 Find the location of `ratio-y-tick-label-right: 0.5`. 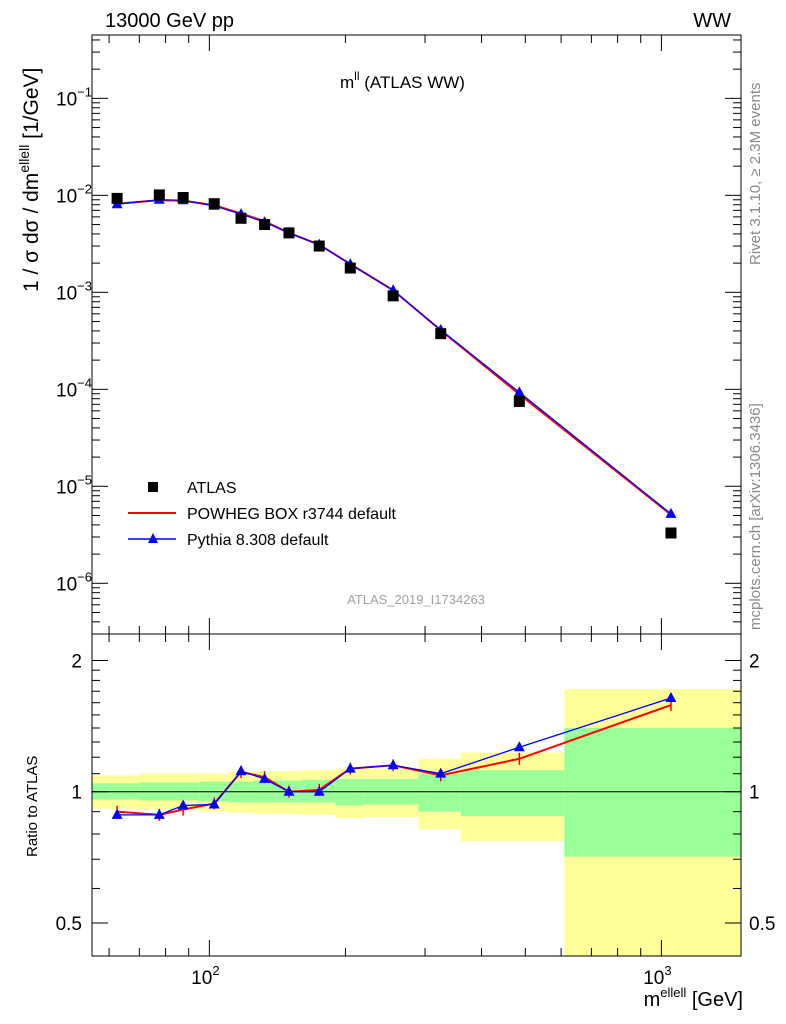

ratio-y-tick-label-right: 0.5 is located at coordinates (762, 924).